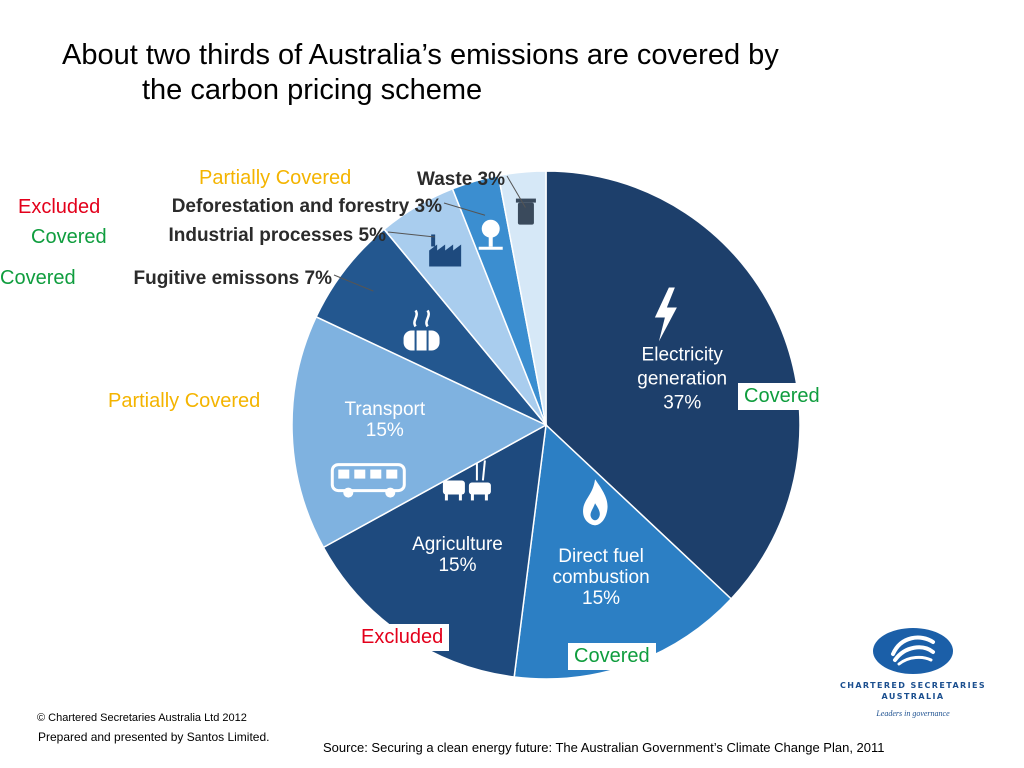 This screenshot has width=1024, height=768. Describe the element at coordinates (312, 90) in the screenshot. I see `title-line-2: the carbon pricing scheme` at that location.